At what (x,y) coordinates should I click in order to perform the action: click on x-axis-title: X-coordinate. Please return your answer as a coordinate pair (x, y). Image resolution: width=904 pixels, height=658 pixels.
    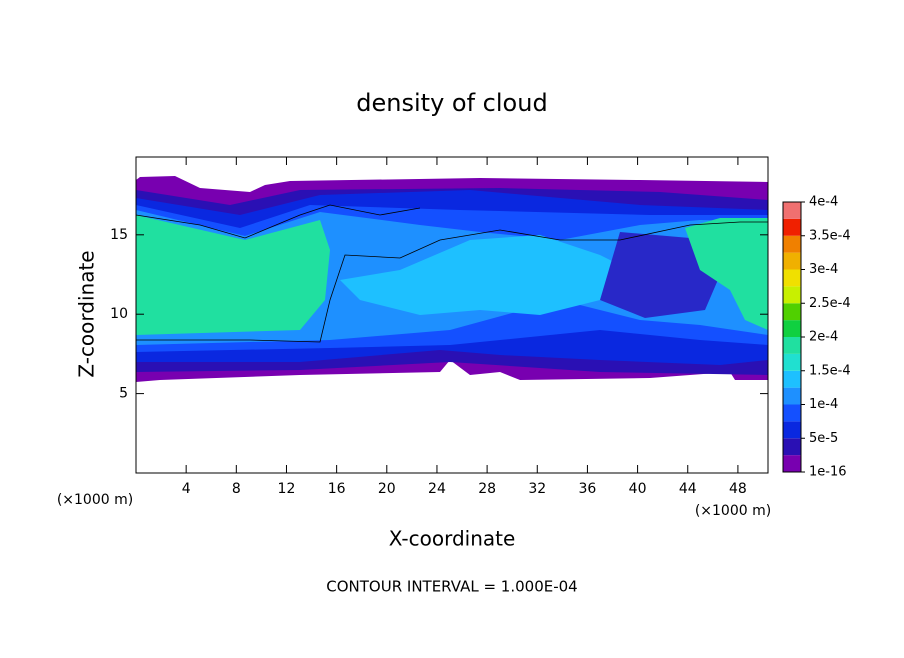
    Looking at the image, I should click on (452, 539).